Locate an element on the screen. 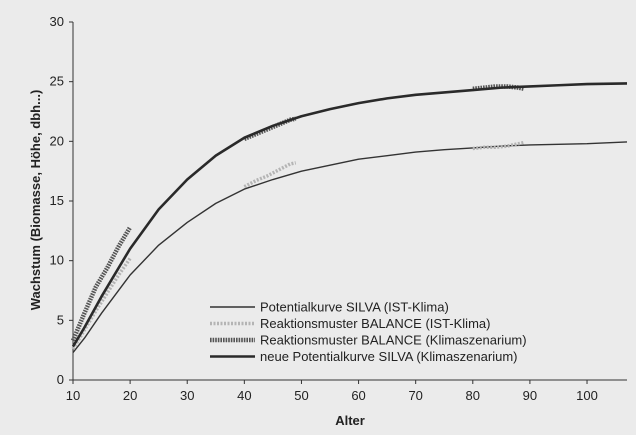 Image resolution: width=636 pixels, height=435 pixels. y-tick-label: 30 is located at coordinates (57, 21).